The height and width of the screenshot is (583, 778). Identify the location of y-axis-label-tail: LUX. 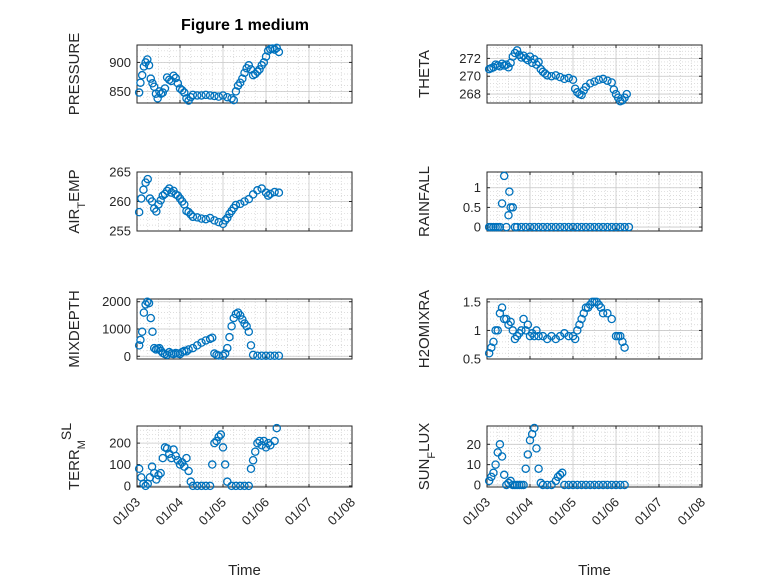
(424, 437).